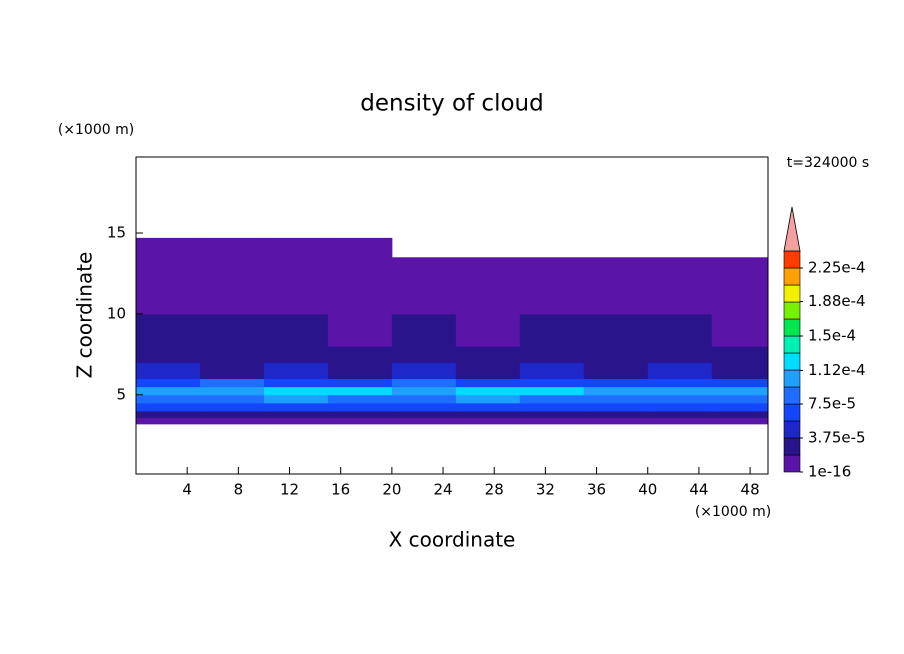 The image size is (904, 654). What do you see at coordinates (829, 472) in the screenshot?
I see `colorbar-tick-label: 1e-16` at bounding box center [829, 472].